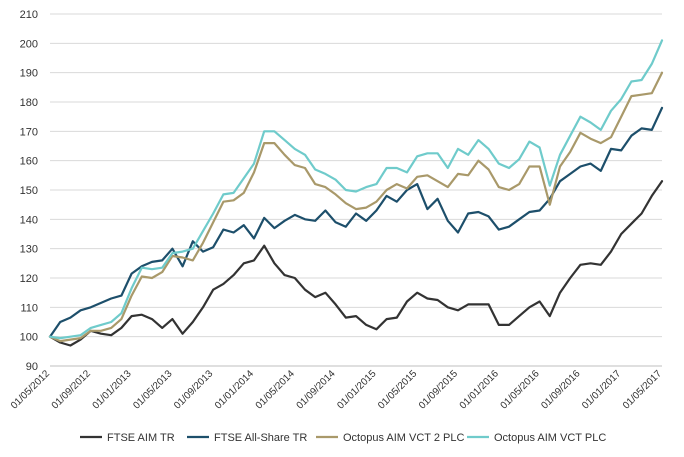 This screenshot has width=684, height=457. I want to click on y-tick-label: 130, so click(29, 250).